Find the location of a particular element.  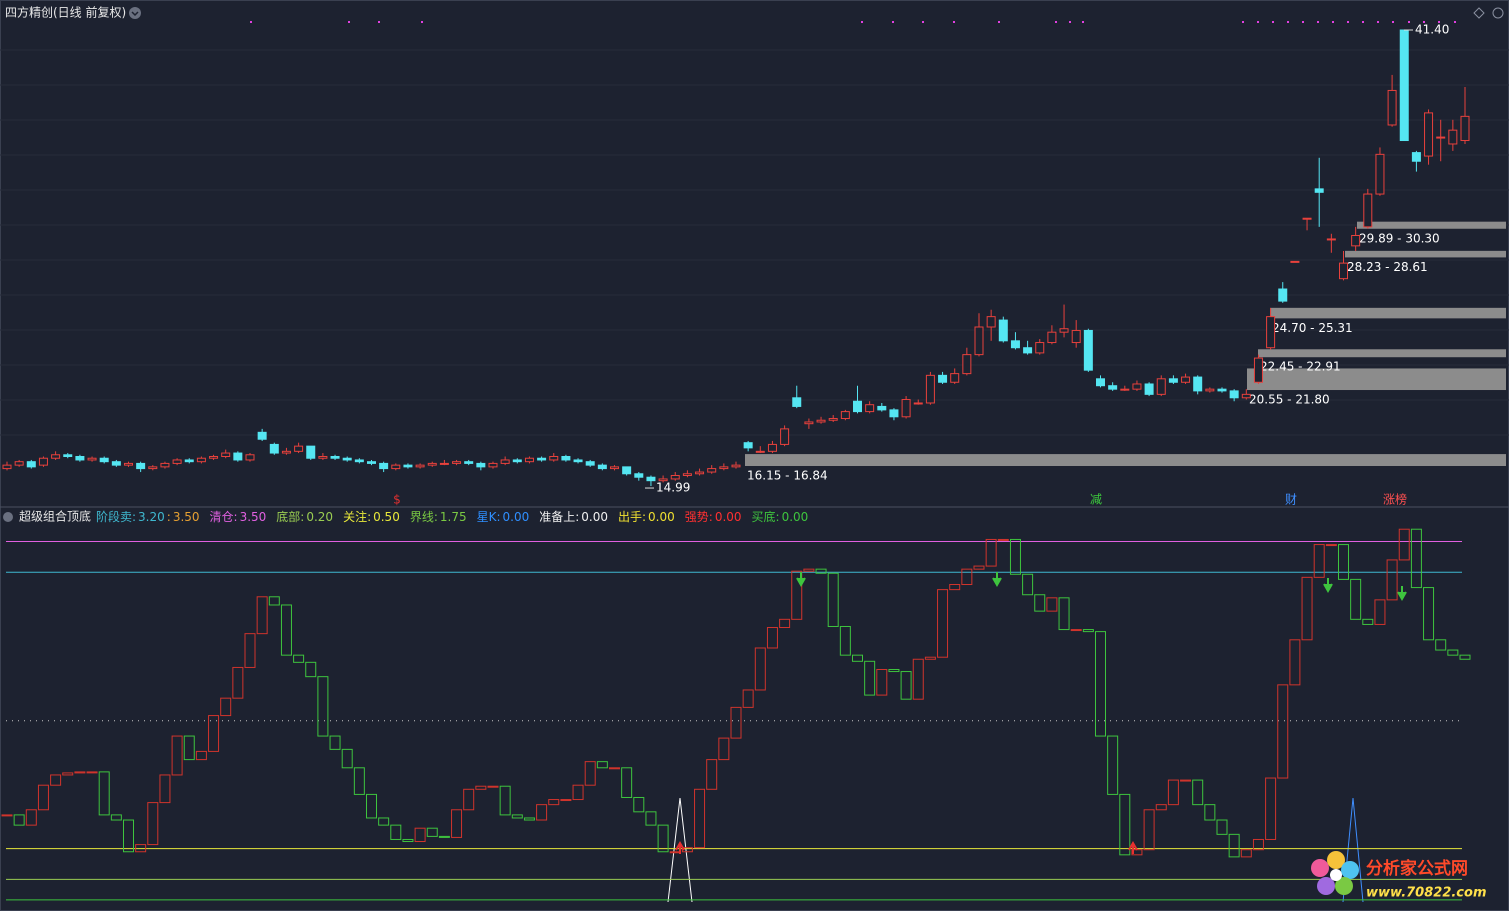

legend-name: 界线: is located at coordinates (424, 517).